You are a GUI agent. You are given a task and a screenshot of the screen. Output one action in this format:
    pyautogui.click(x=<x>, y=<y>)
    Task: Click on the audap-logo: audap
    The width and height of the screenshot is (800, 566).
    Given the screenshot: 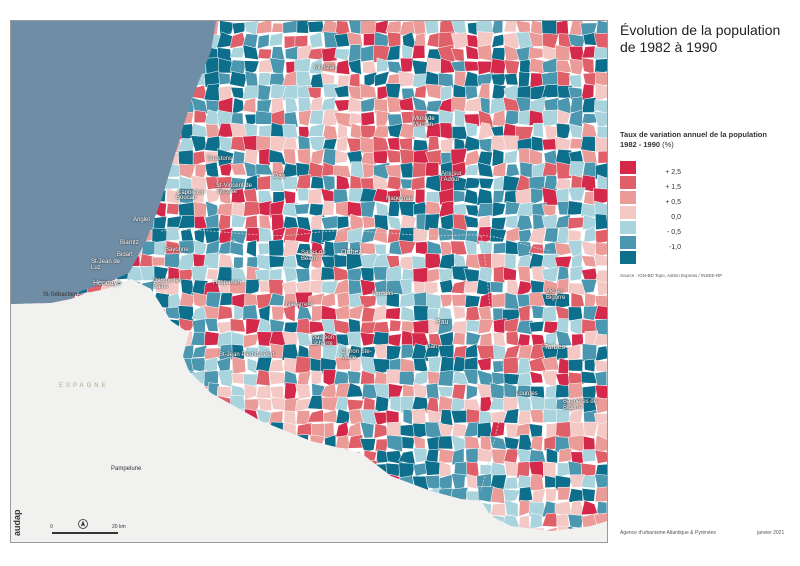 What is the action you would take?
    pyautogui.click(x=18, y=518)
    